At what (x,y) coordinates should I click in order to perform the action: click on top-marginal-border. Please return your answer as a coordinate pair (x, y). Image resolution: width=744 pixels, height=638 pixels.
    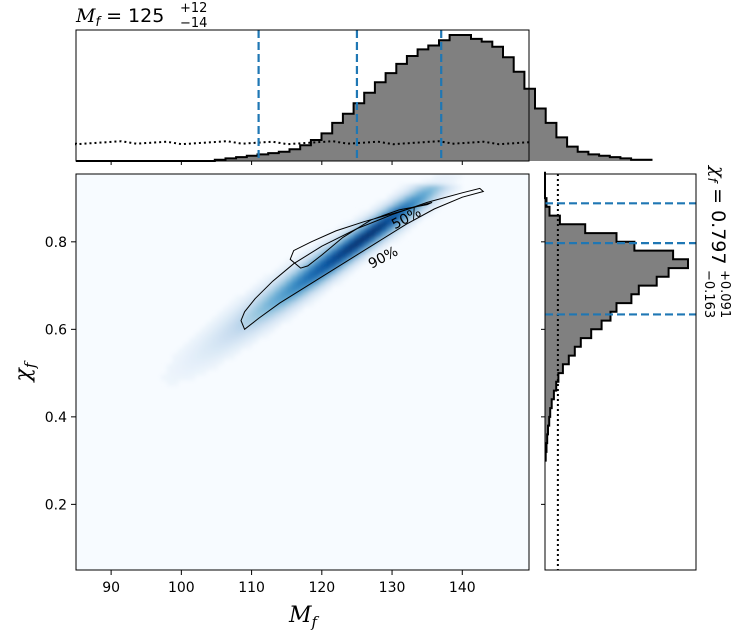
    Looking at the image, I should click on (302, 95).